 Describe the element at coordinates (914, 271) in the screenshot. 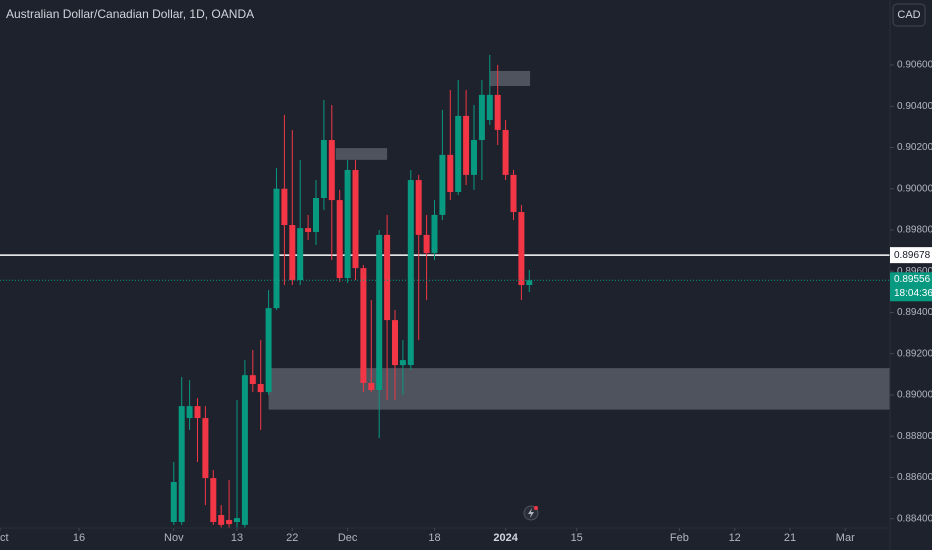

I see `y-tick-label: 0.89600` at that location.